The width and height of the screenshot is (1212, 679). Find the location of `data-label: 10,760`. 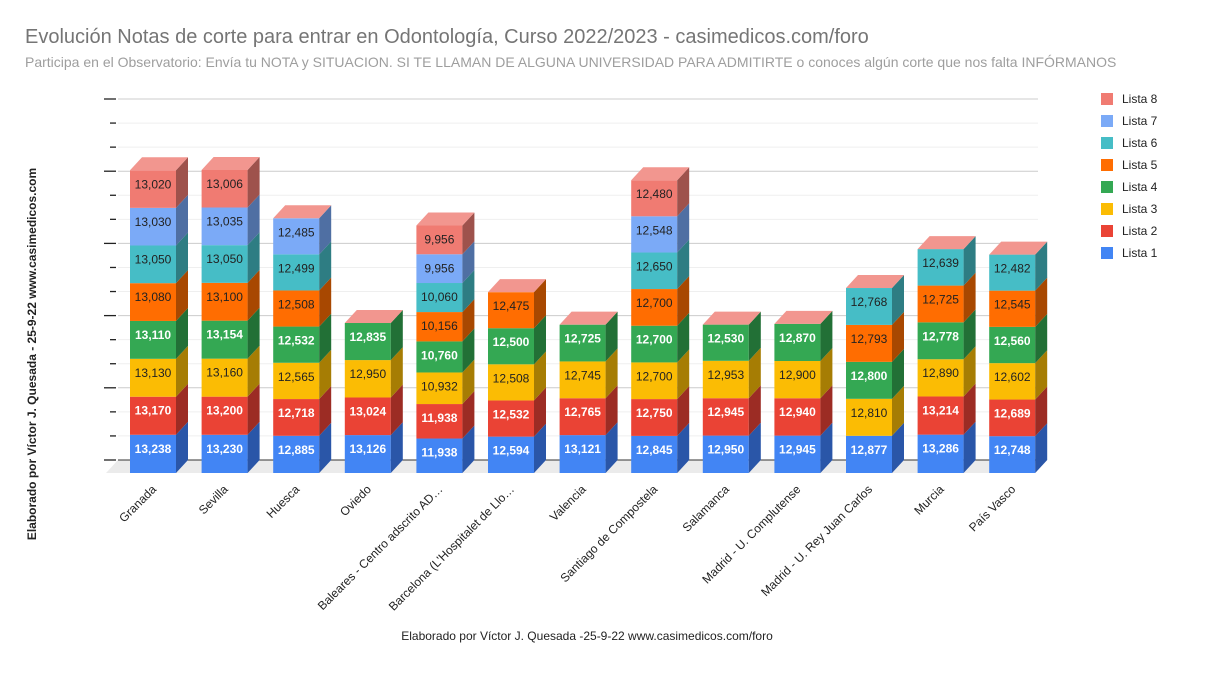

data-label: 10,760 is located at coordinates (439, 355).